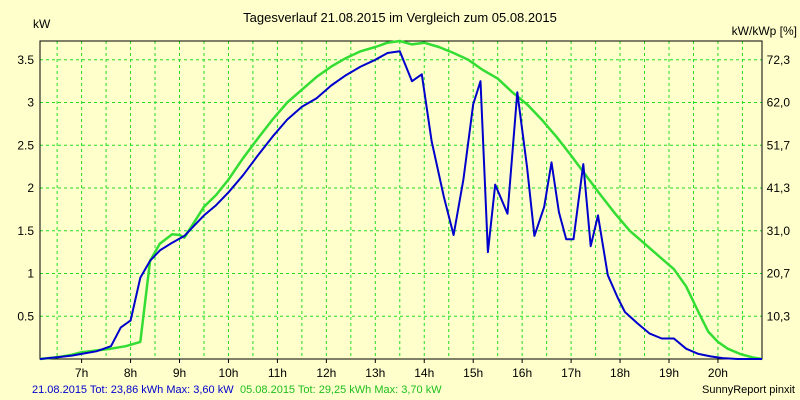  What do you see at coordinates (779, 274) in the screenshot?
I see `y2-tick-label: 20,7` at bounding box center [779, 274].